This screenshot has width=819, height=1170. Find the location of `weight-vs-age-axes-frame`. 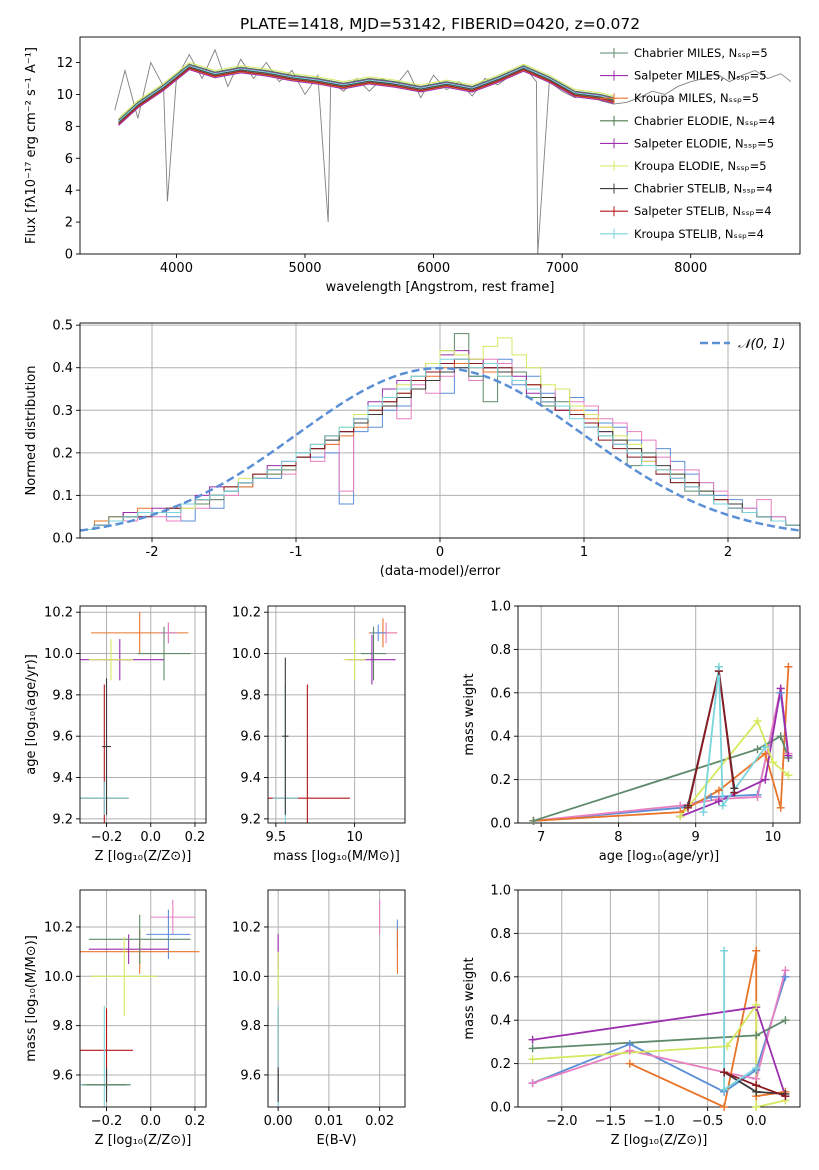

weight-vs-age-axes-frame is located at coordinates (659, 714).